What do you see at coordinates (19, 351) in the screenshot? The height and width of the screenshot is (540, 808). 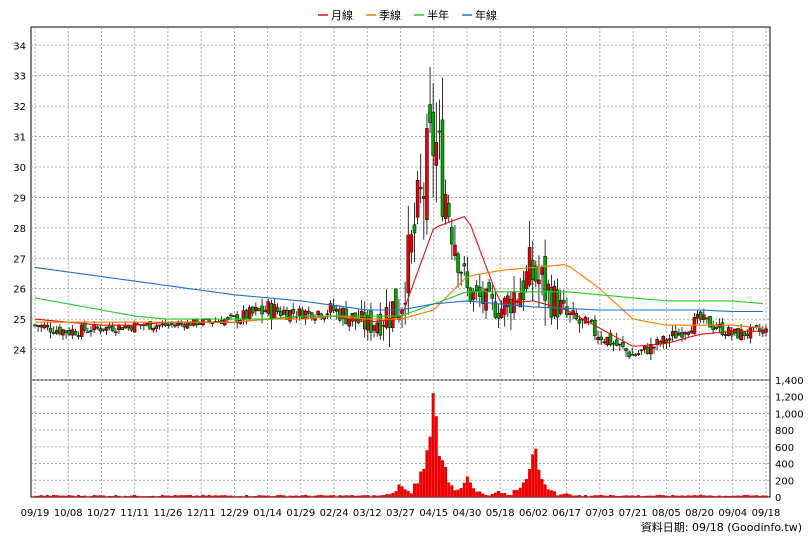 I see `price-tick-label: 24` at bounding box center [19, 351].